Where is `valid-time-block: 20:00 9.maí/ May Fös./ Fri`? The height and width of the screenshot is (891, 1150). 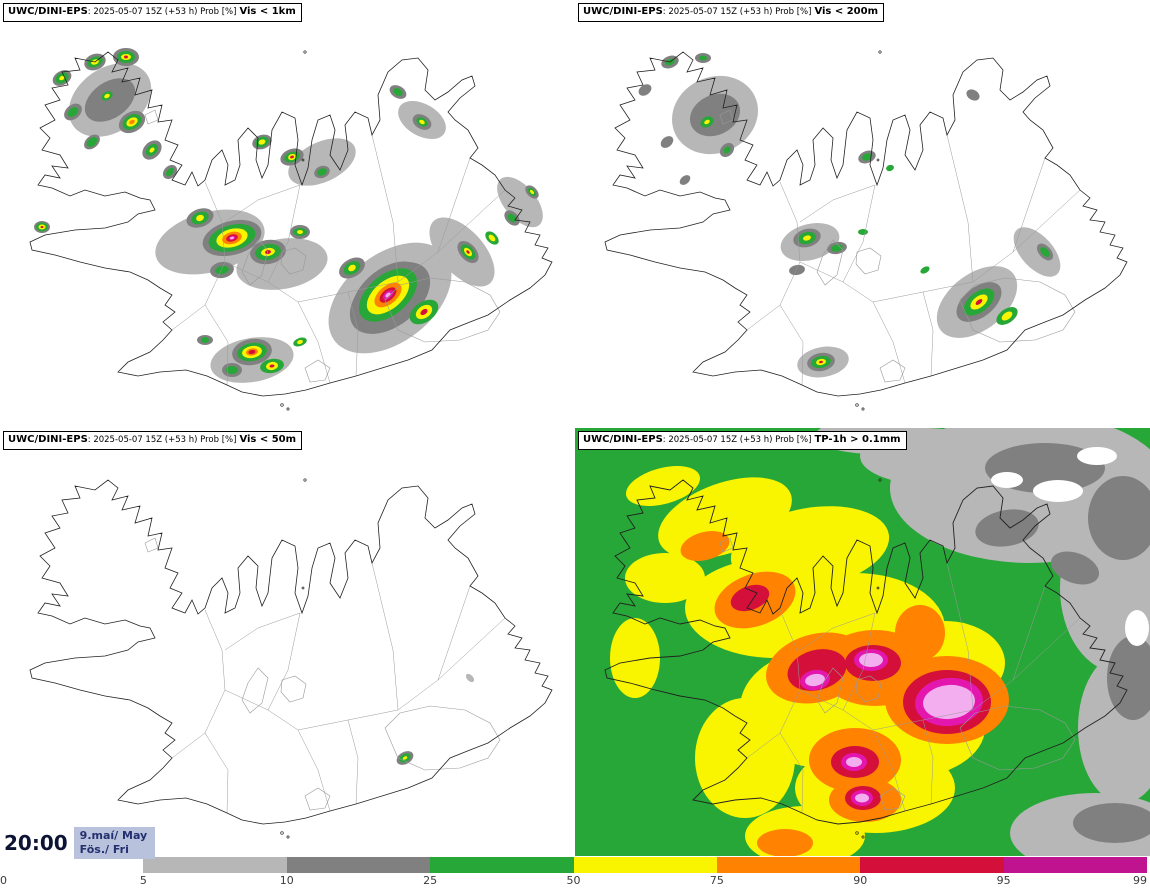 valid-time-block: 20:00 9.maí/ May Fös./ Fri is located at coordinates (80, 843).